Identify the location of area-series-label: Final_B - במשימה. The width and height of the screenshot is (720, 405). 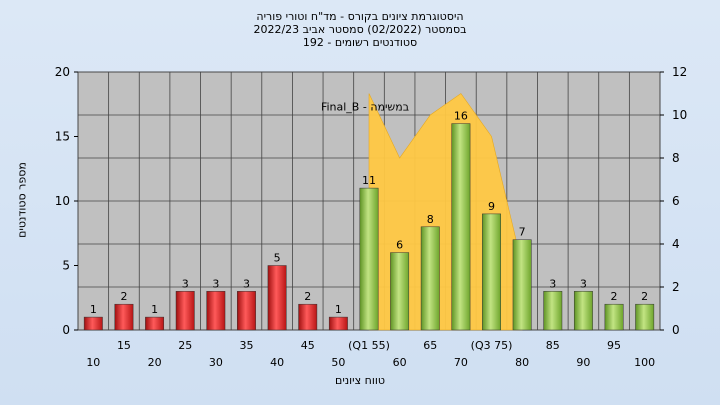
(365, 107).